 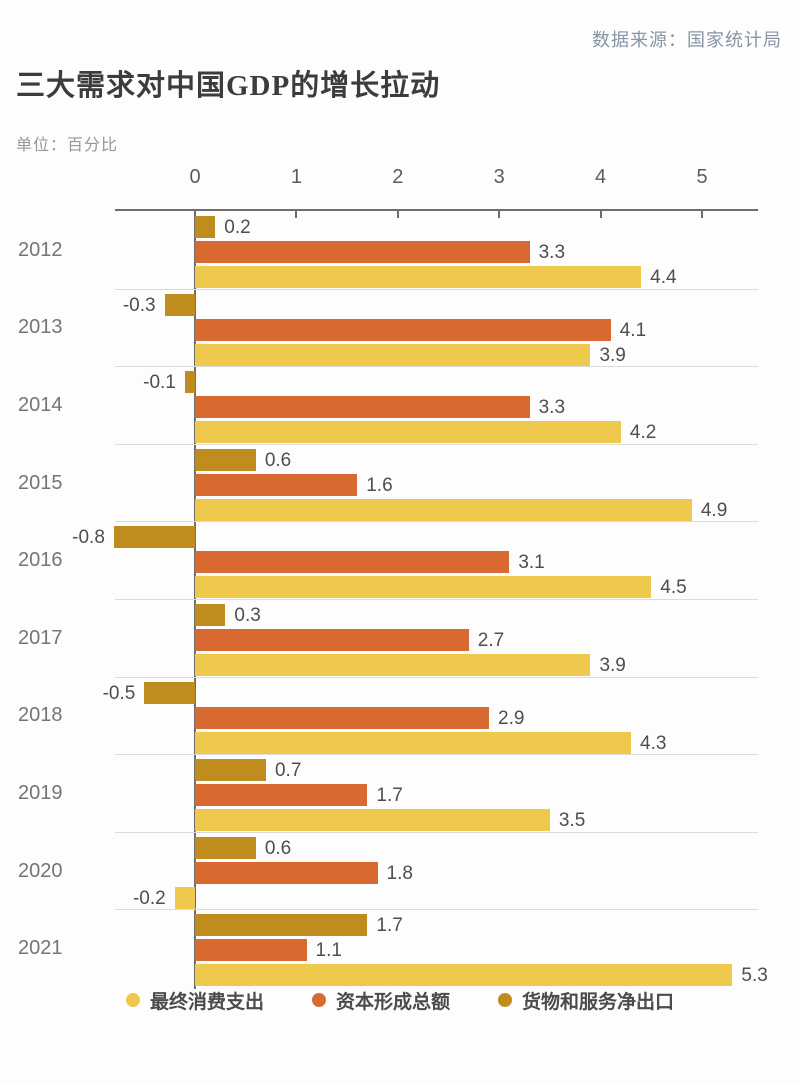 What do you see at coordinates (399, 873) in the screenshot?
I see `bar-value-label: 1.8` at bounding box center [399, 873].